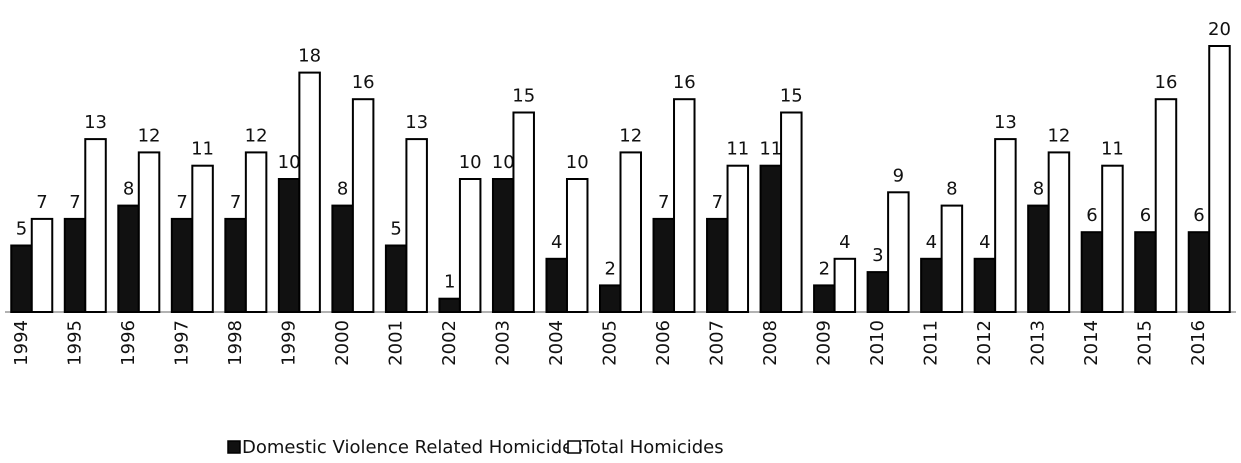 The image size is (1241, 463). Describe the element at coordinates (1145, 343) in the screenshot. I see `x-tick-label: 2015` at that location.